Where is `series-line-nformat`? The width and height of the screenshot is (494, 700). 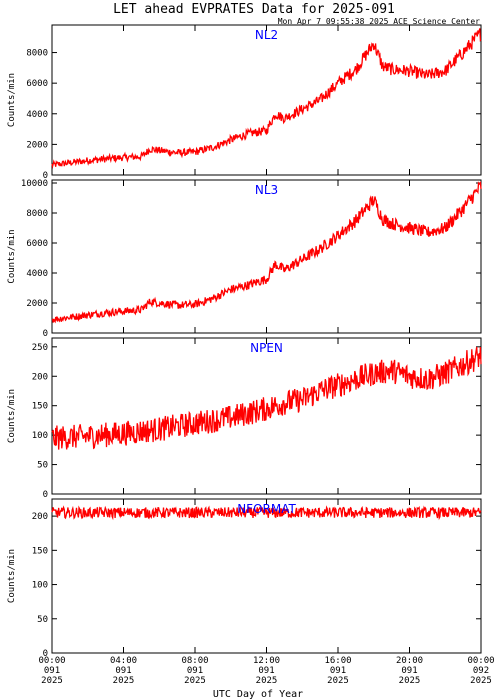
series-line-nformat is located at coordinates (266, 513).